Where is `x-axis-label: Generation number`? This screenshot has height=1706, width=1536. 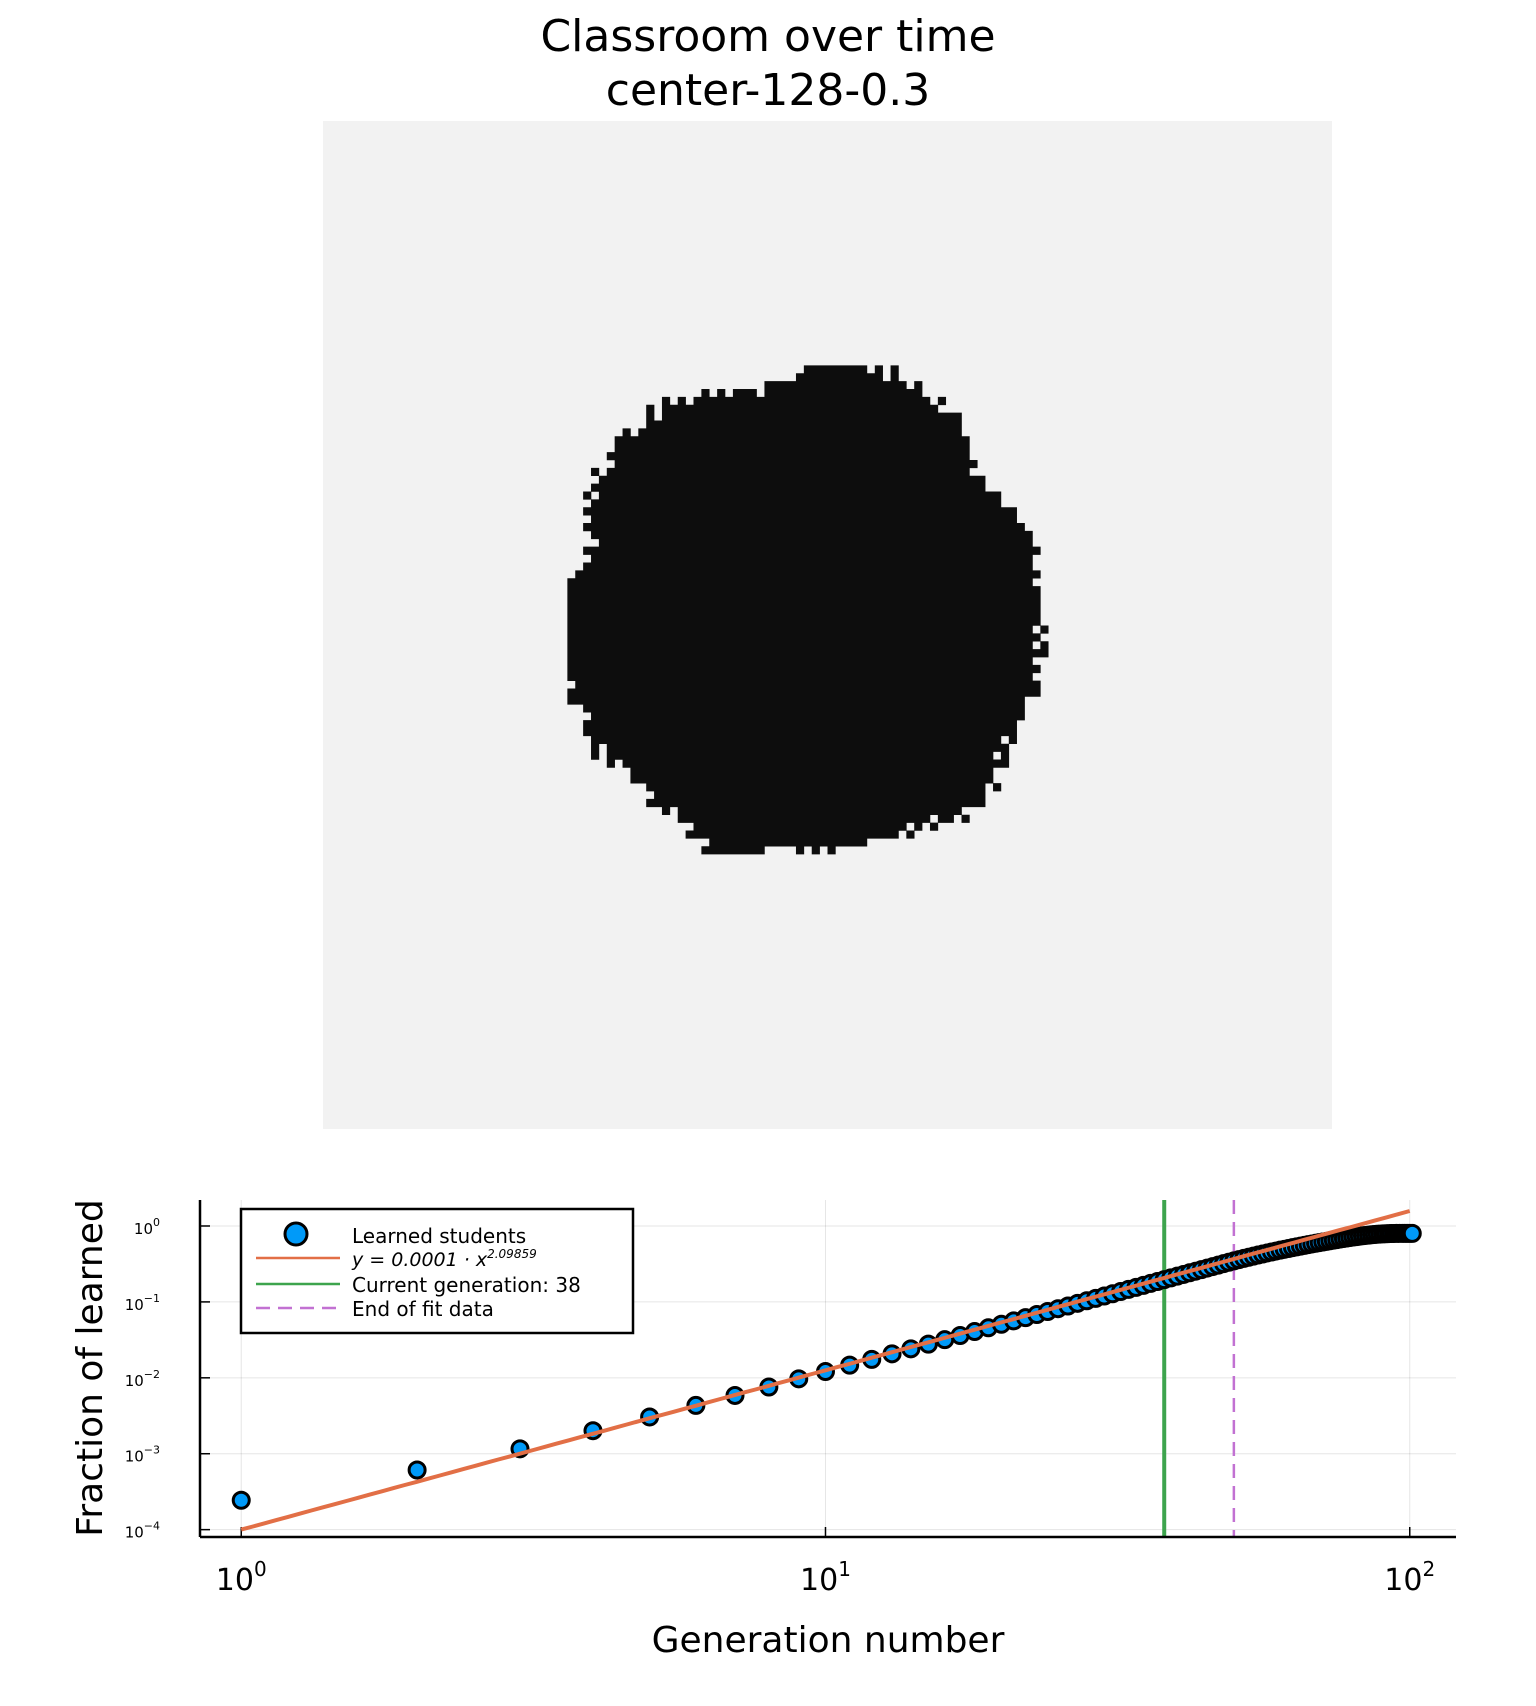
x-axis-label: Generation number is located at coordinates (828, 1640).